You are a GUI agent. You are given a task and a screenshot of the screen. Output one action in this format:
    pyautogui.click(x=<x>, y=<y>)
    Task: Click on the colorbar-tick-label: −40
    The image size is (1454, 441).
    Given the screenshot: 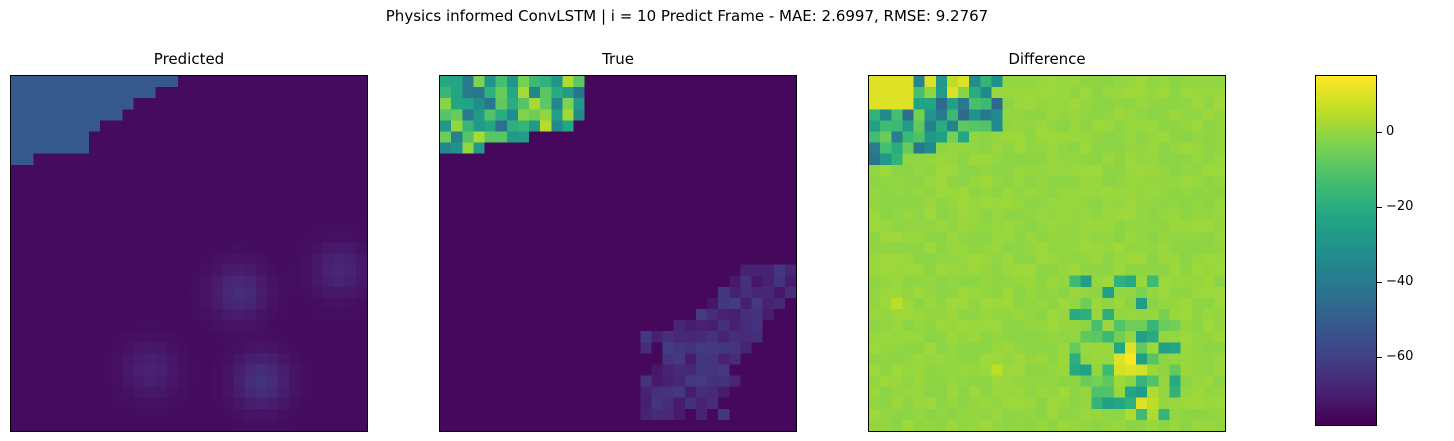 What is the action you would take?
    pyautogui.click(x=1400, y=281)
    